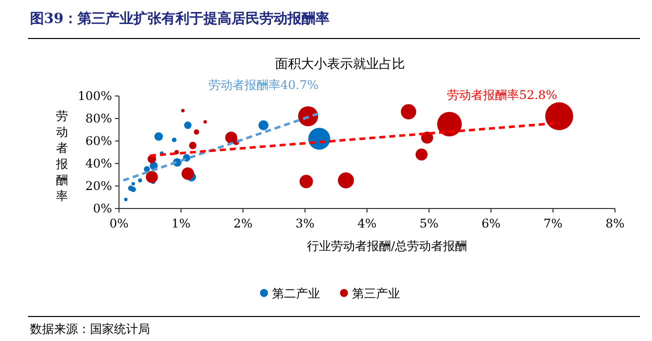  What do you see at coordinates (98, 163) in the screenshot?
I see `y-tick-label: 40%` at bounding box center [98, 163].